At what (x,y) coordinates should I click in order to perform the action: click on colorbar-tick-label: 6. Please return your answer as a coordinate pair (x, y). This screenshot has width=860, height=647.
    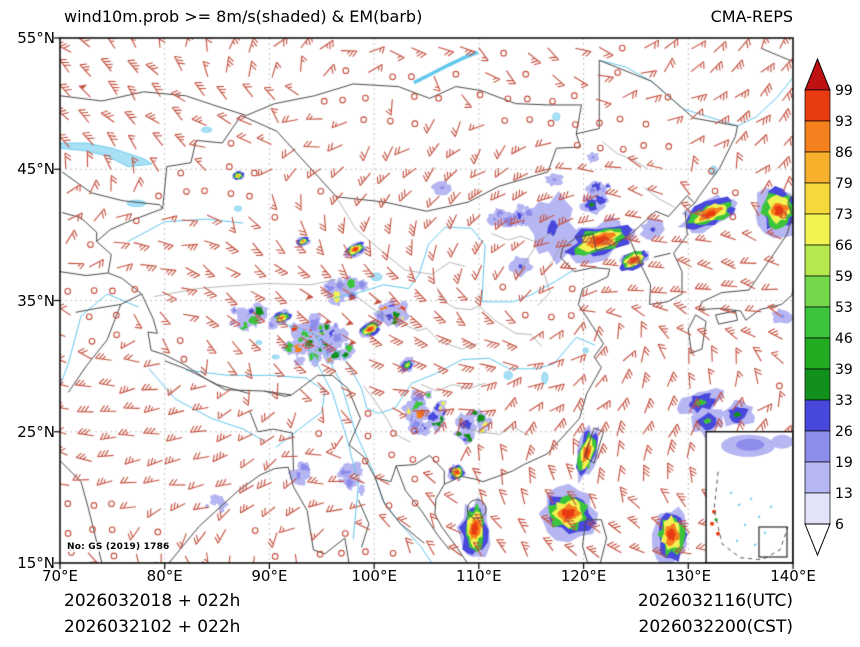
    Looking at the image, I should click on (839, 525).